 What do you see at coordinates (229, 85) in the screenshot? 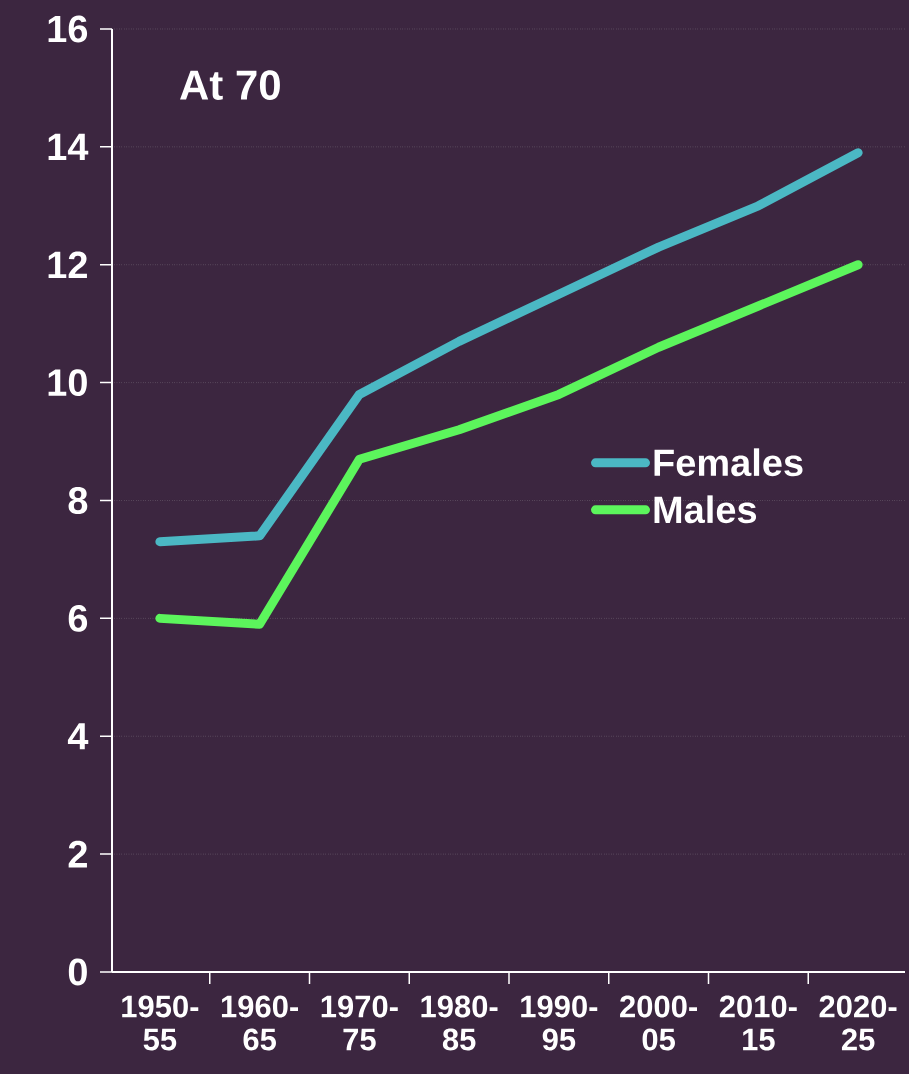
I see `text: At 70` at bounding box center [229, 85].